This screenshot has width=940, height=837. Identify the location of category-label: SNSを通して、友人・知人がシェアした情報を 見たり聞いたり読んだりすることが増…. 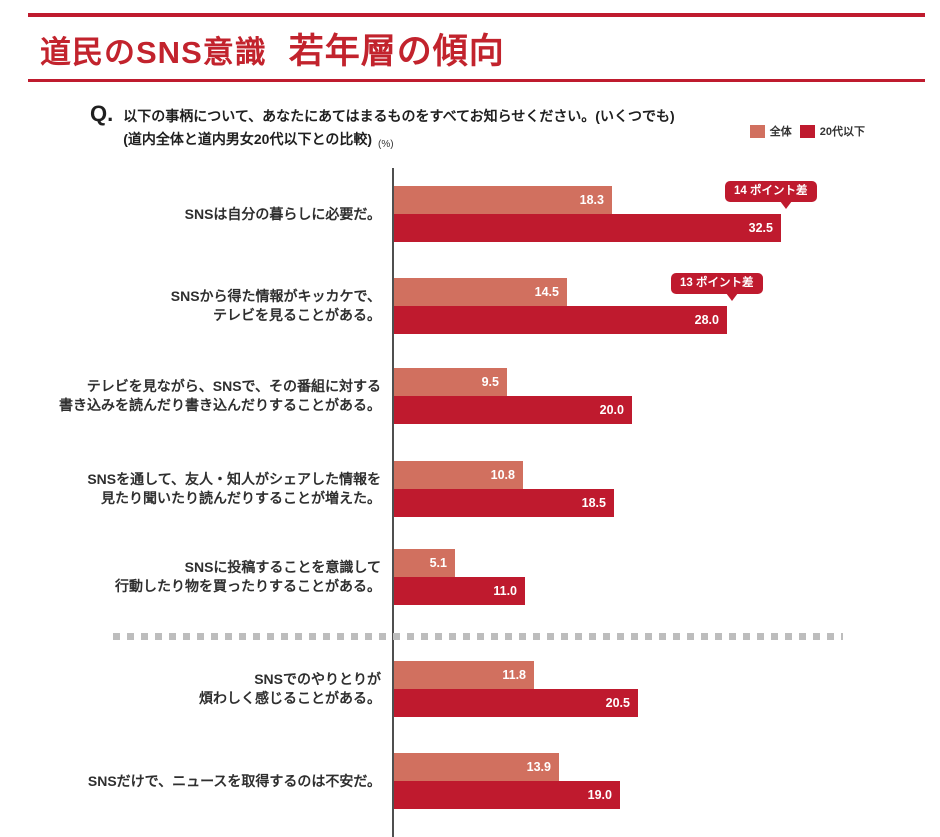
(234, 488).